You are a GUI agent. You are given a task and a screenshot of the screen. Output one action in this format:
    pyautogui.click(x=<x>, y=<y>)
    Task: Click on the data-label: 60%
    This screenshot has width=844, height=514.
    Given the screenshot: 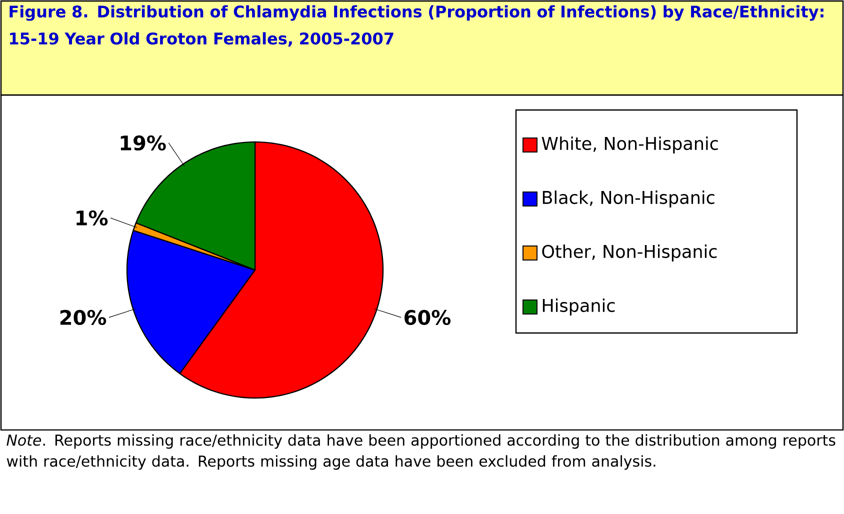 What is the action you would take?
    pyautogui.click(x=427, y=318)
    